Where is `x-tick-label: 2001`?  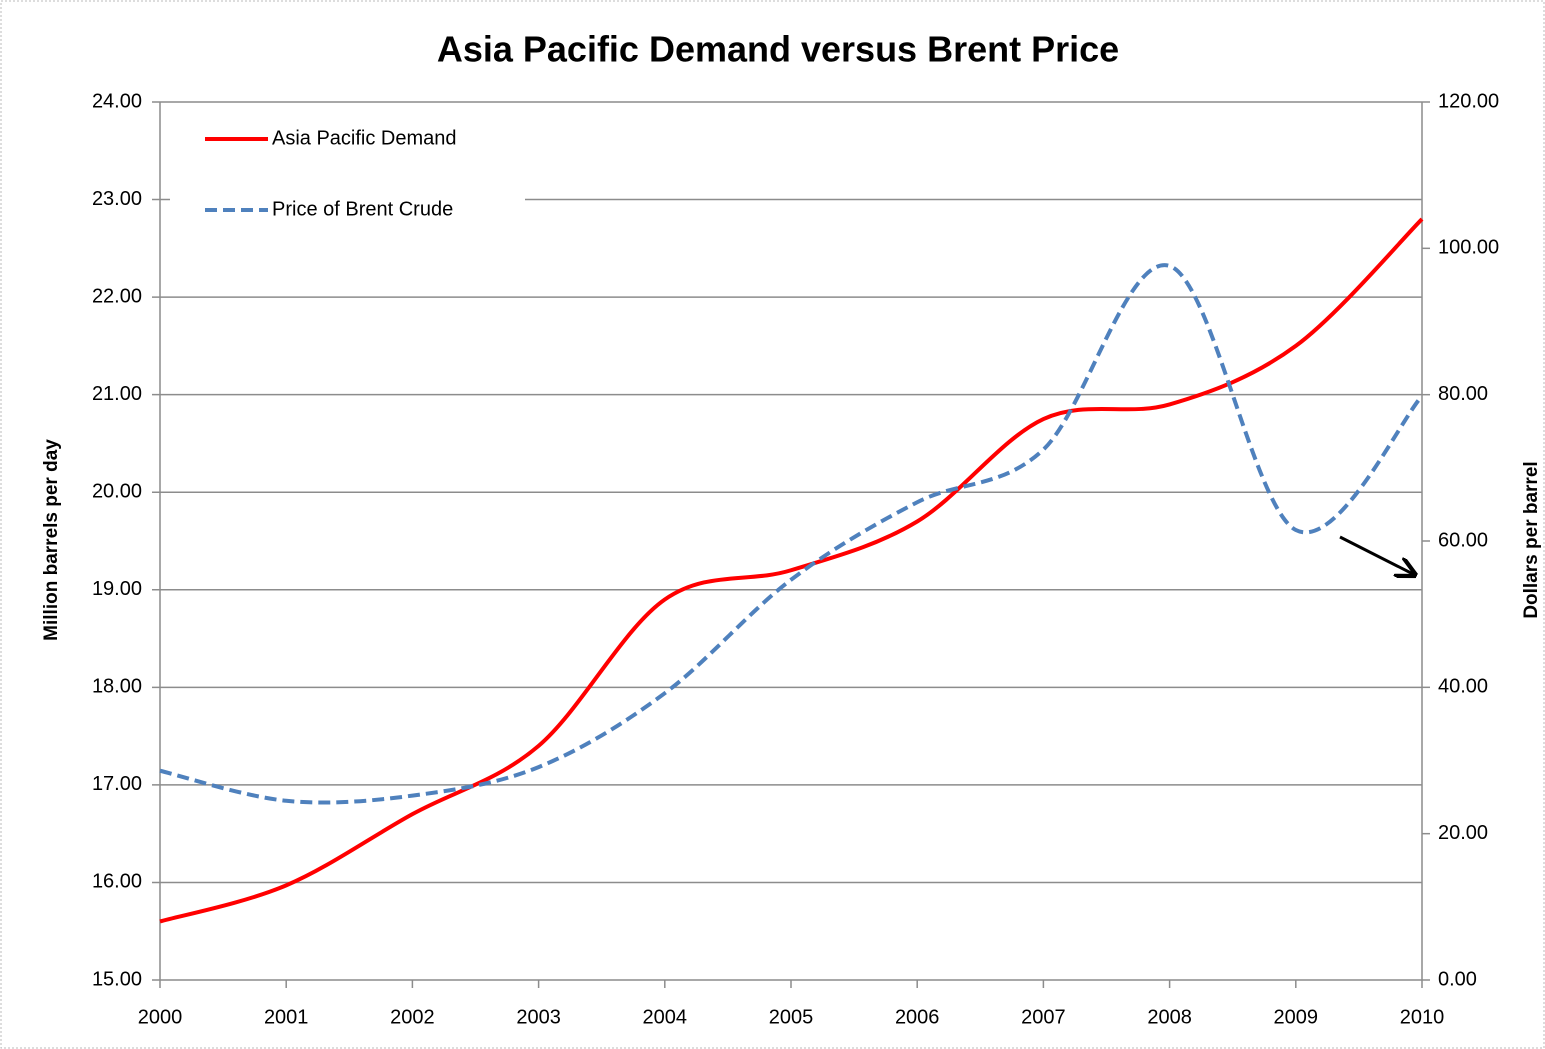
x-tick-label: 2001 is located at coordinates (286, 1017).